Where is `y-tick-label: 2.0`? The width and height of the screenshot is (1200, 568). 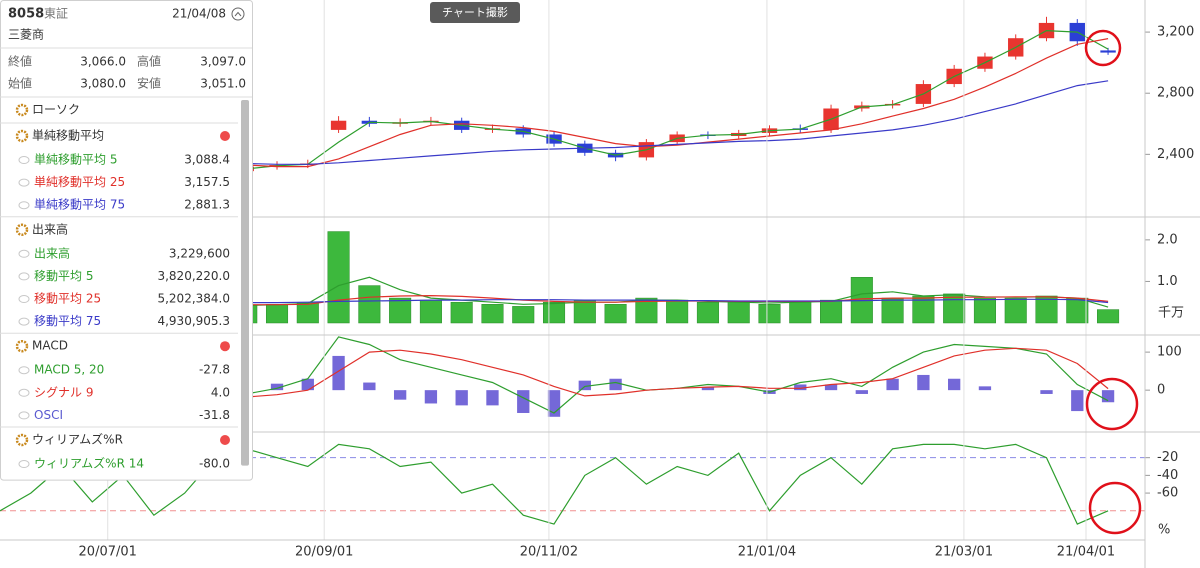
y-tick-label: 2.0 is located at coordinates (1167, 239).